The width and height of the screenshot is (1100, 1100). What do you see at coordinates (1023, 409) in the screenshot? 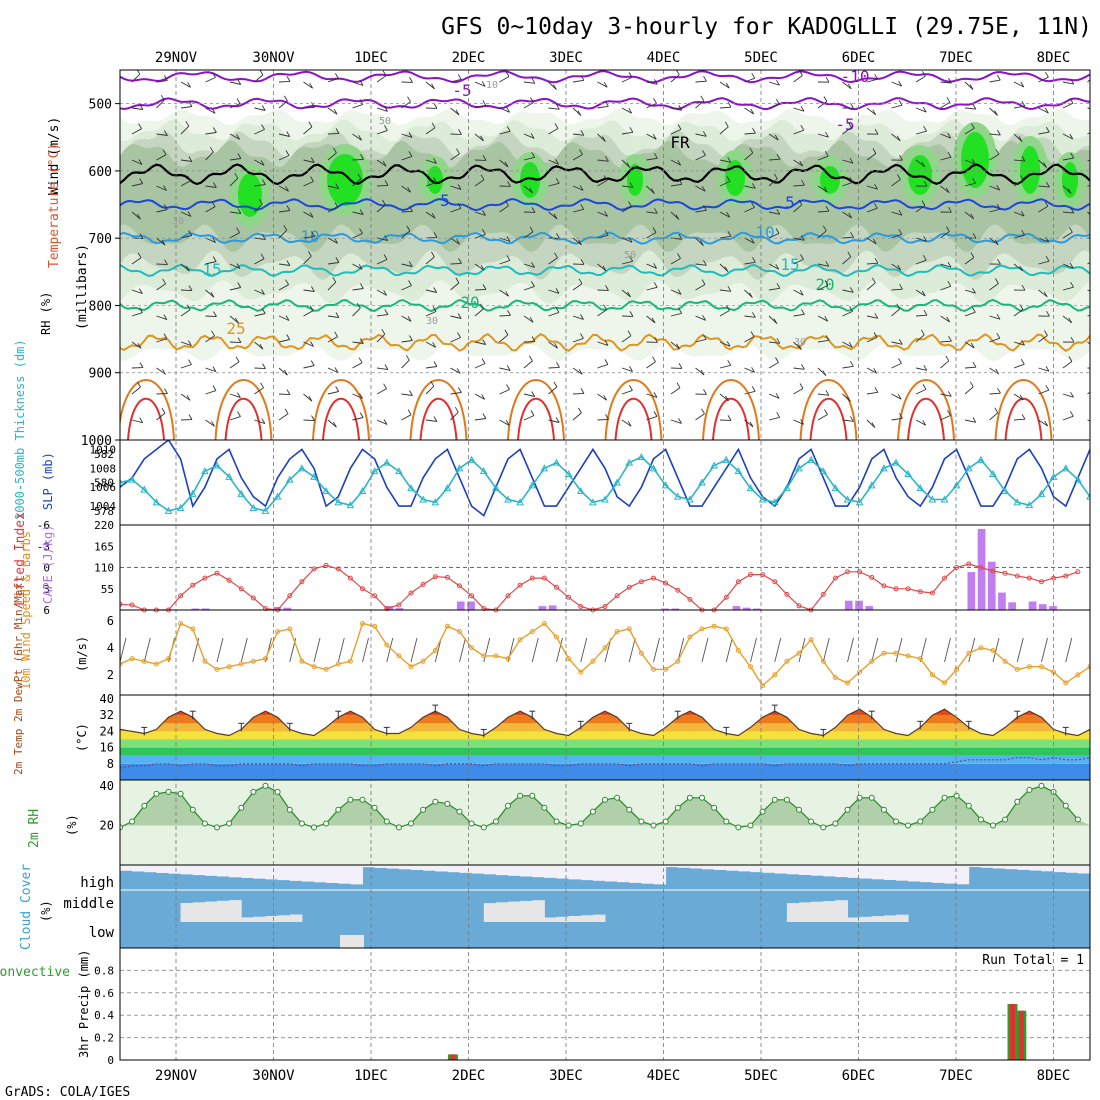
I see `isotherm-30-cell` at bounding box center [1023, 409].